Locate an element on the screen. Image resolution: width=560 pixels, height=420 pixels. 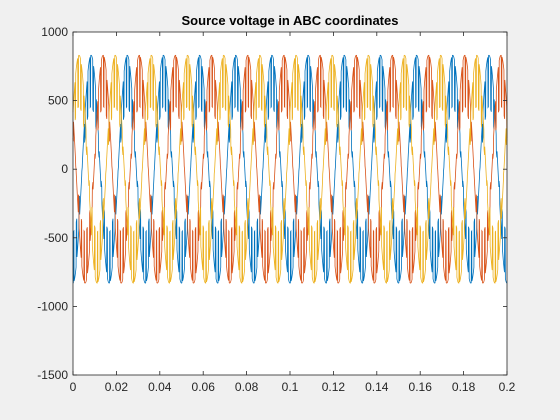
y-tick-label: -500 is located at coordinates (56, 238).